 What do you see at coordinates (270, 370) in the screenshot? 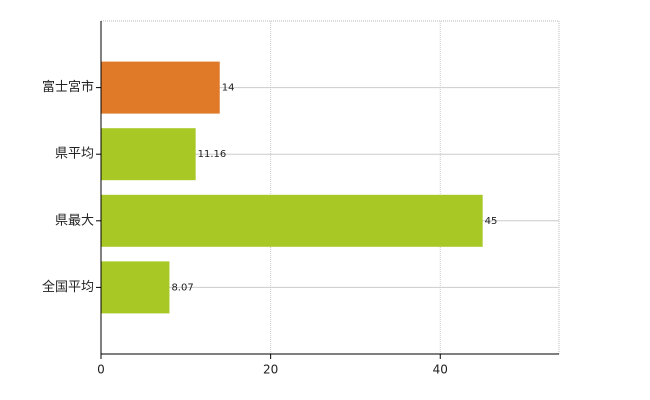
I see `x-tick-label: 20` at bounding box center [270, 370].